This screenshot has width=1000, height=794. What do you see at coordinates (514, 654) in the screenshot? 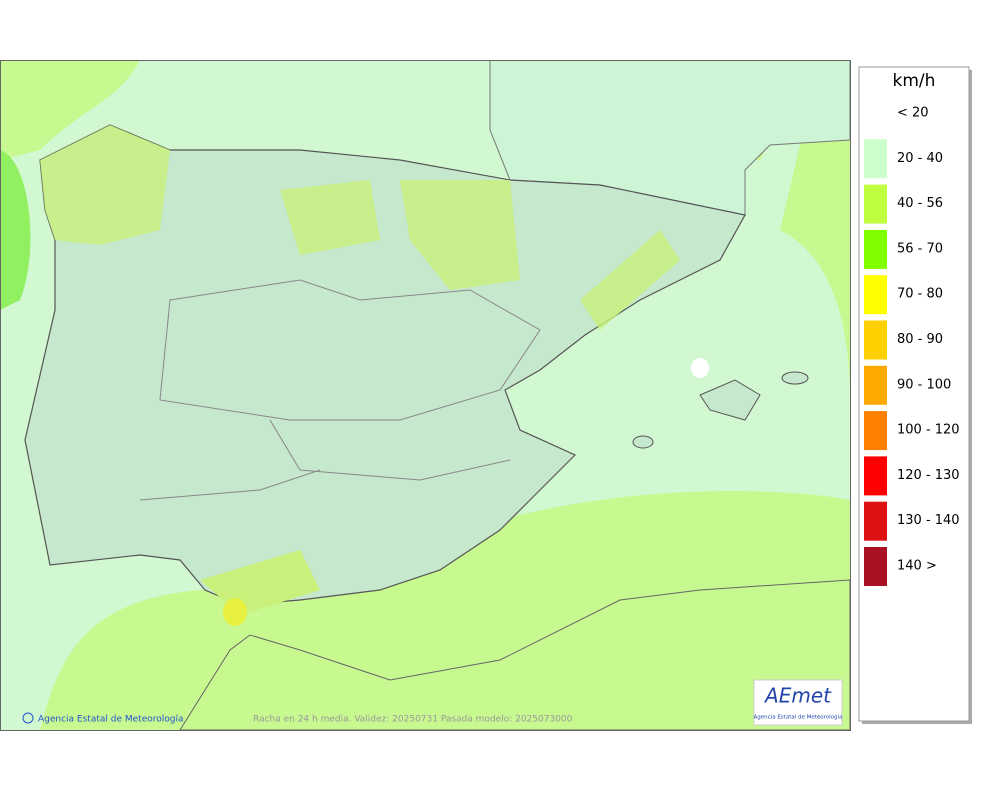
I see `africa-coast` at bounding box center [514, 654].